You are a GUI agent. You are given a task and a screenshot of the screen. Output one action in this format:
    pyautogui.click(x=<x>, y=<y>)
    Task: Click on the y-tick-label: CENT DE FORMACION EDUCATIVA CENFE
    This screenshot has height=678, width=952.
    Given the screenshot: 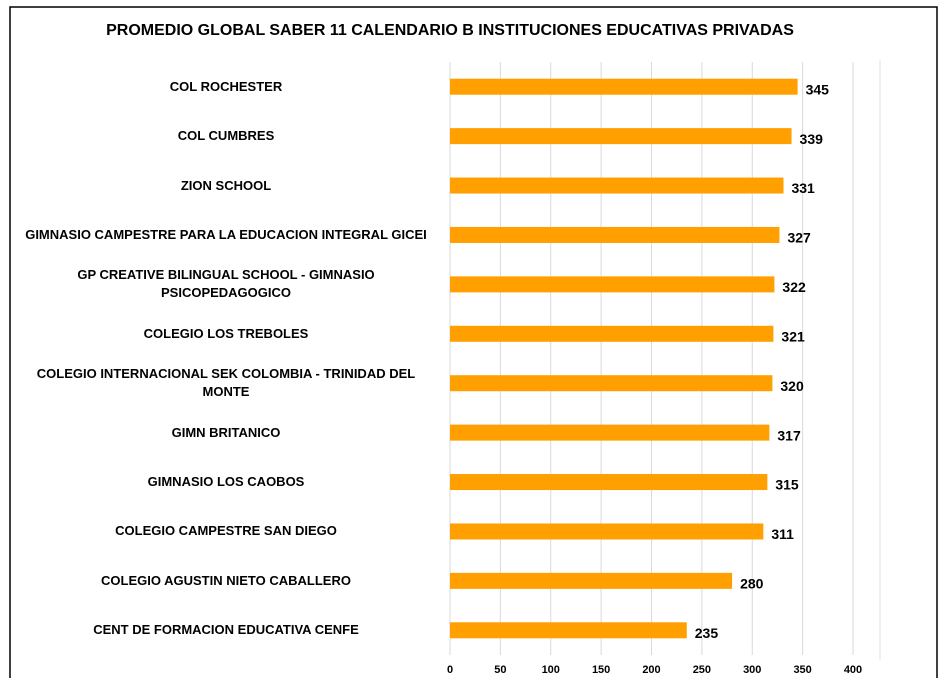 What is the action you would take?
    pyautogui.click(x=226, y=630)
    